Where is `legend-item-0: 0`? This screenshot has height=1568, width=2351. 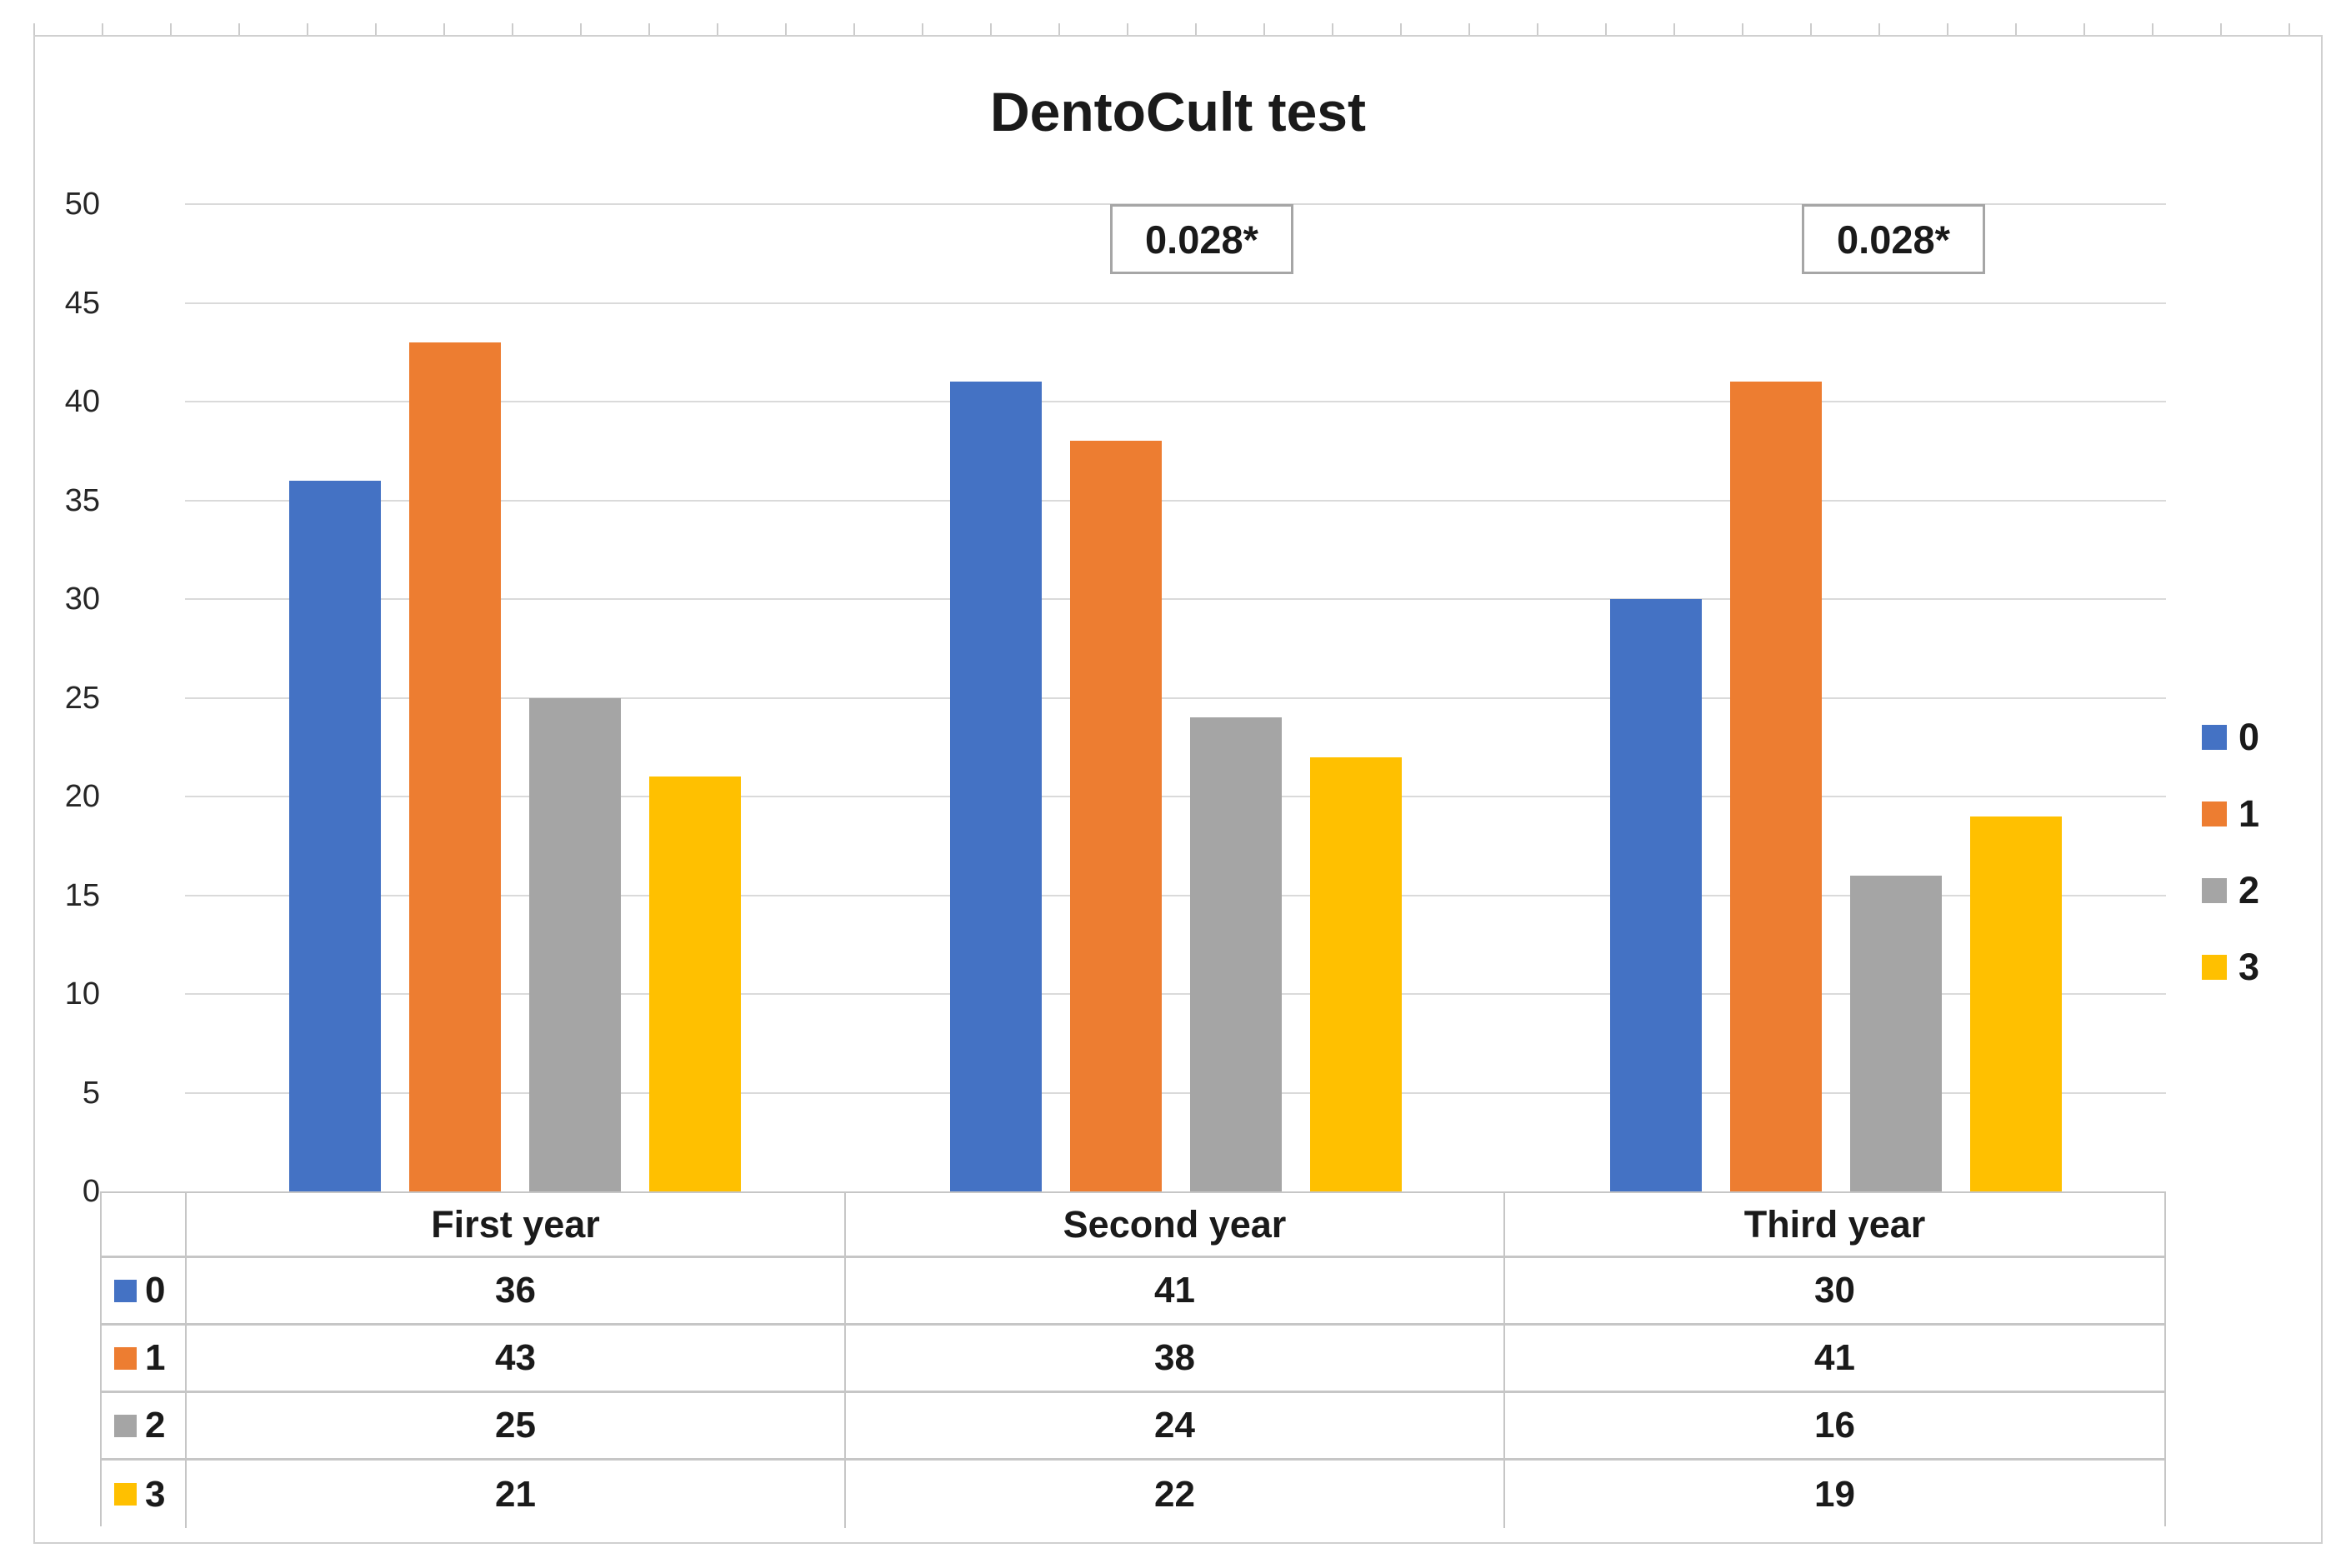
legend-item-0: 0 is located at coordinates (2231, 737).